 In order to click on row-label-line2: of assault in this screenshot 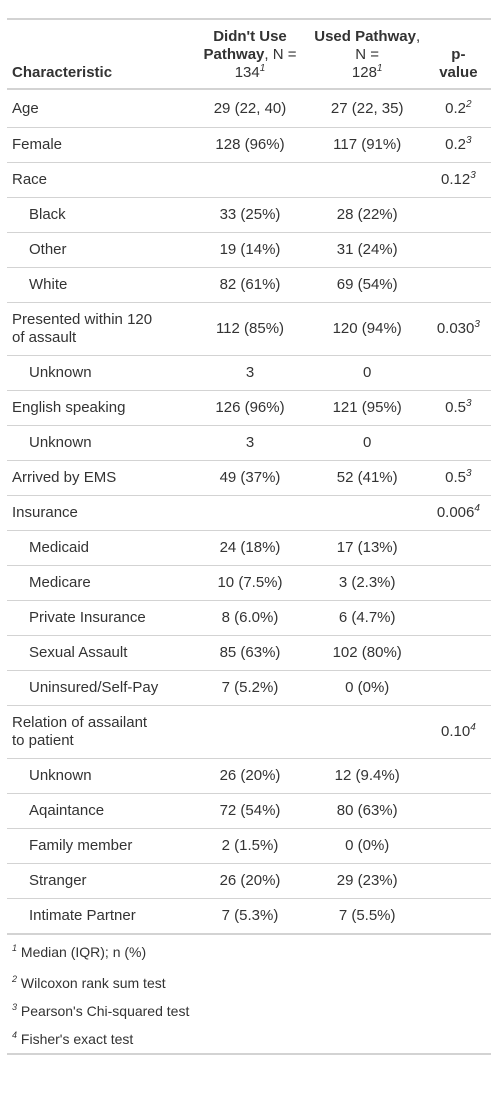, I will do `click(44, 337)`.